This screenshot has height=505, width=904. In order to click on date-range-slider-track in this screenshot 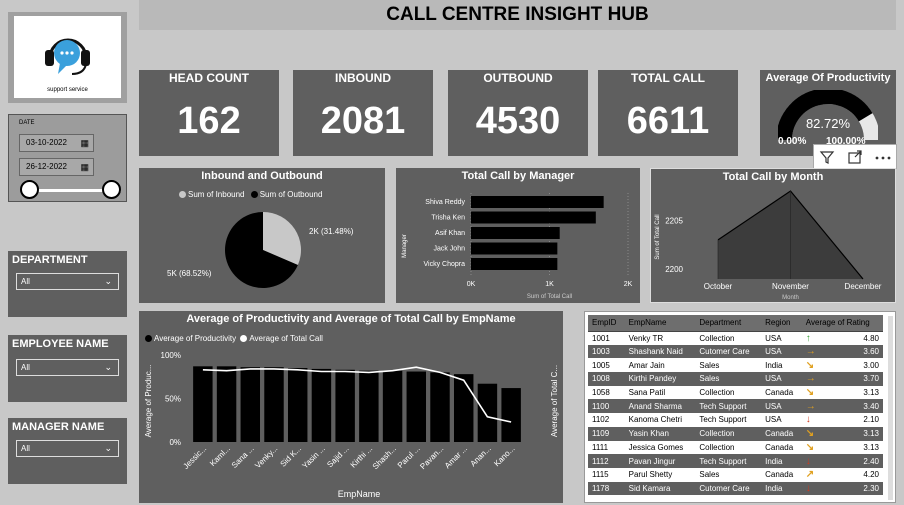, I will do `click(75, 190)`.